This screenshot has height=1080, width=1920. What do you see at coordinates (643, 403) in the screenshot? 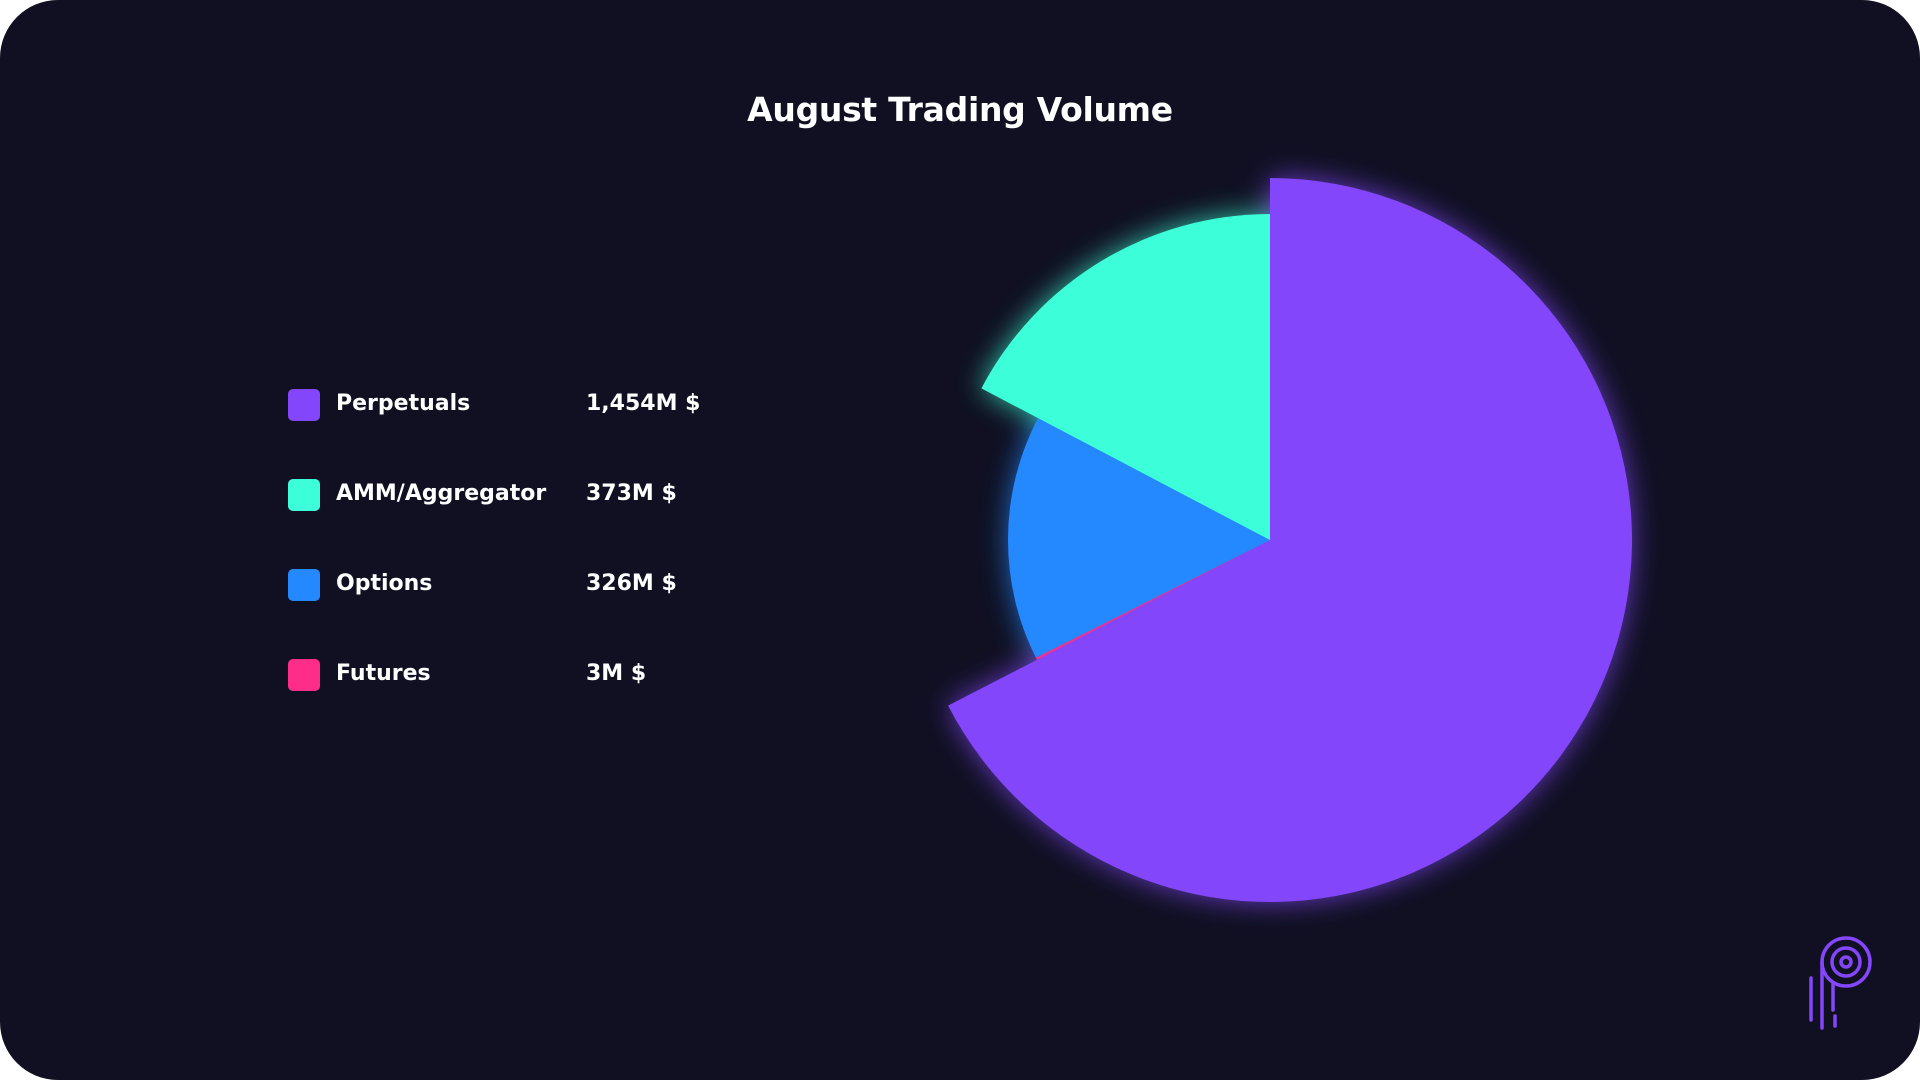
I see `legend-value: 1,454M $` at bounding box center [643, 403].